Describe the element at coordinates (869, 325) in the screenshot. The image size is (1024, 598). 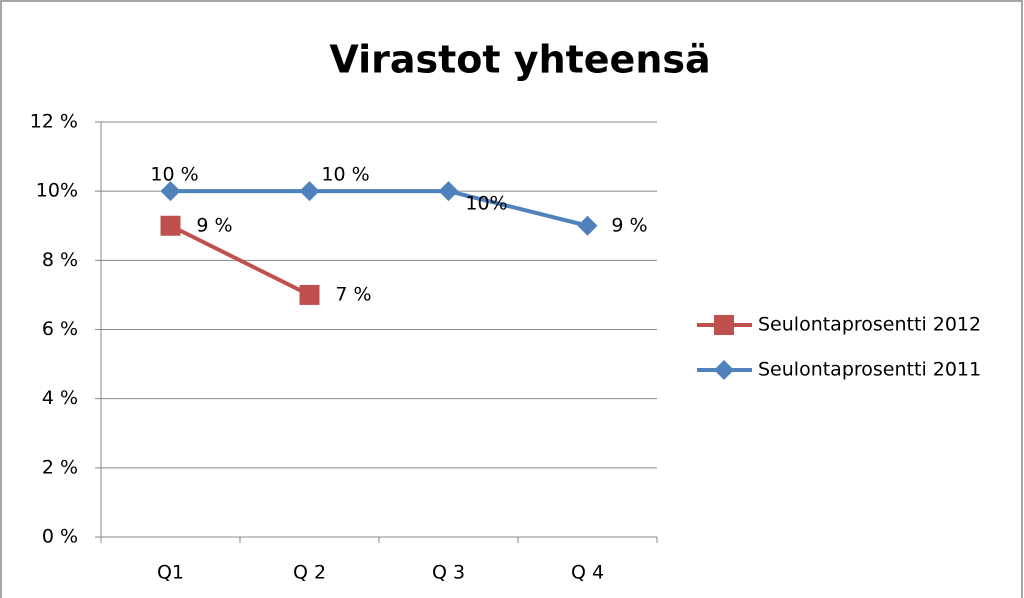
I see `legend-label: Seulontaprosentti 2012` at that location.